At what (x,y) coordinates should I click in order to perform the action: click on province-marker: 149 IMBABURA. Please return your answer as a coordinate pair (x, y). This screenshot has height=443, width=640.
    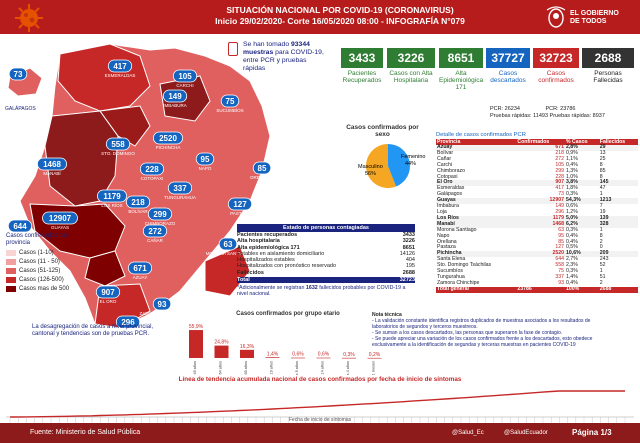
    Looking at the image, I should click on (175, 98).